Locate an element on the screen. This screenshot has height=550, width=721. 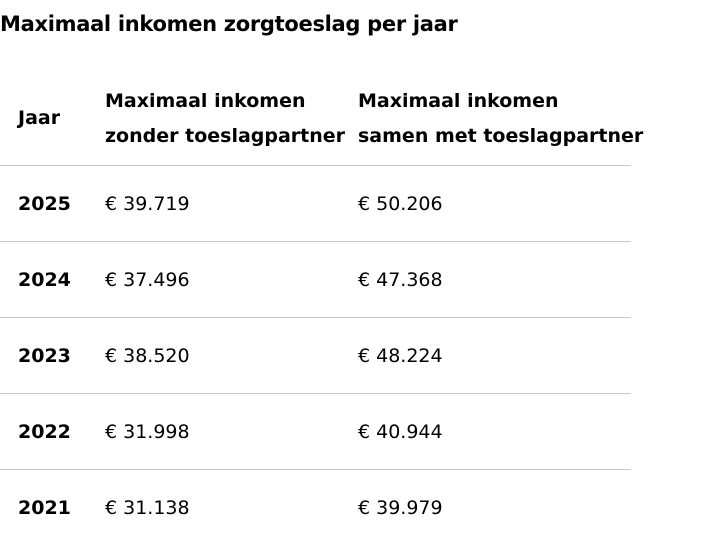
table-row: 2022 € 31.998 € 40.944 is located at coordinates (315, 431).